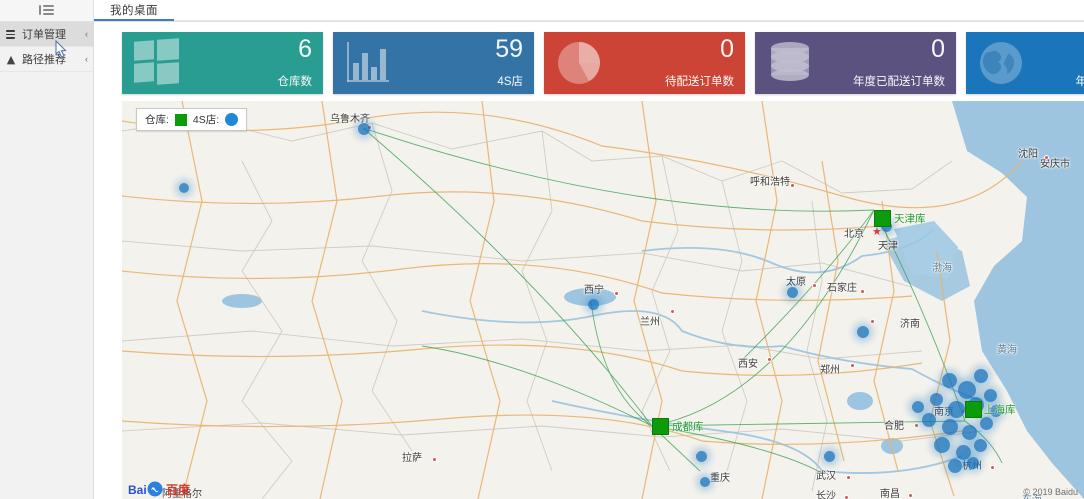 This screenshot has width=1084, height=499. What do you see at coordinates (295, 82) in the screenshot?
I see `stat-label: 仓库数` at bounding box center [295, 82].